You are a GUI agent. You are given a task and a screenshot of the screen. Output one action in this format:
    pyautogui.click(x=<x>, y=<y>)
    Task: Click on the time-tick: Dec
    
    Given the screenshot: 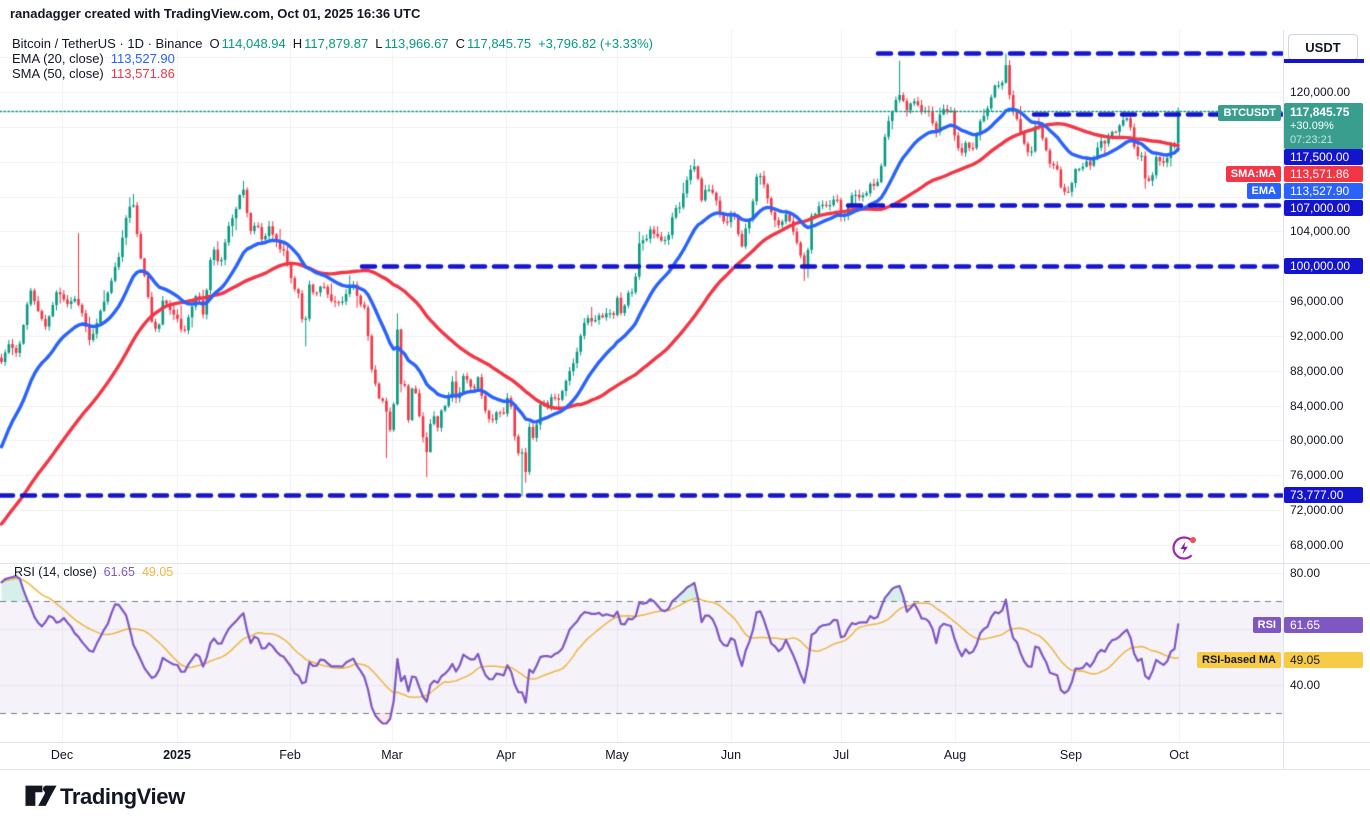 What is the action you would take?
    pyautogui.click(x=62, y=755)
    